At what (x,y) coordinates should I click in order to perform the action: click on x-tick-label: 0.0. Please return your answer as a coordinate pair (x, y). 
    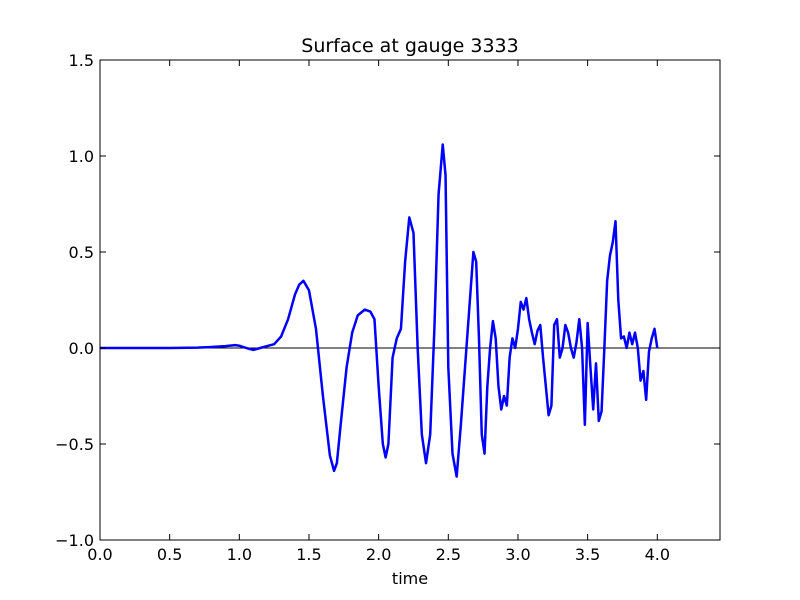
    Looking at the image, I should click on (99, 554).